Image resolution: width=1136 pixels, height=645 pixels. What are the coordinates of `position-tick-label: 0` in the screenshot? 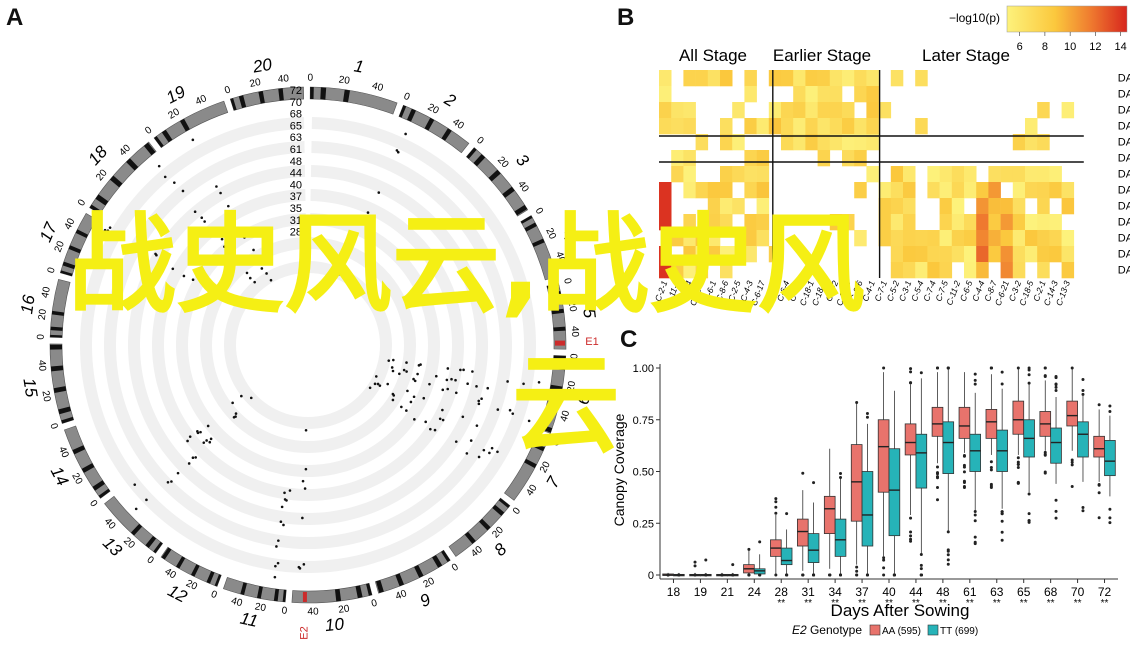 It's located at (517, 511).